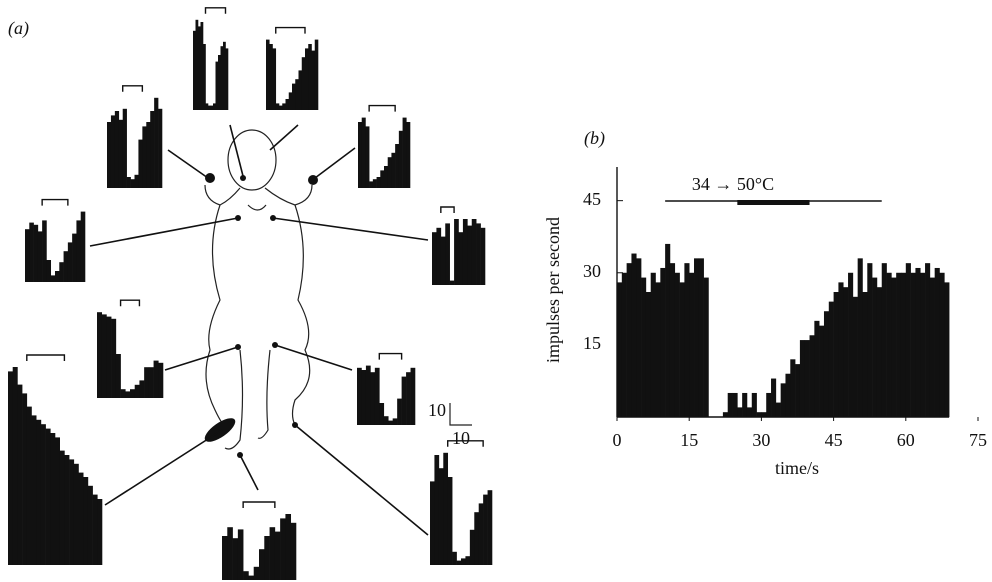 The width and height of the screenshot is (992, 582). What do you see at coordinates (592, 199) in the screenshot?
I see `y-tick-label: 45` at bounding box center [592, 199].